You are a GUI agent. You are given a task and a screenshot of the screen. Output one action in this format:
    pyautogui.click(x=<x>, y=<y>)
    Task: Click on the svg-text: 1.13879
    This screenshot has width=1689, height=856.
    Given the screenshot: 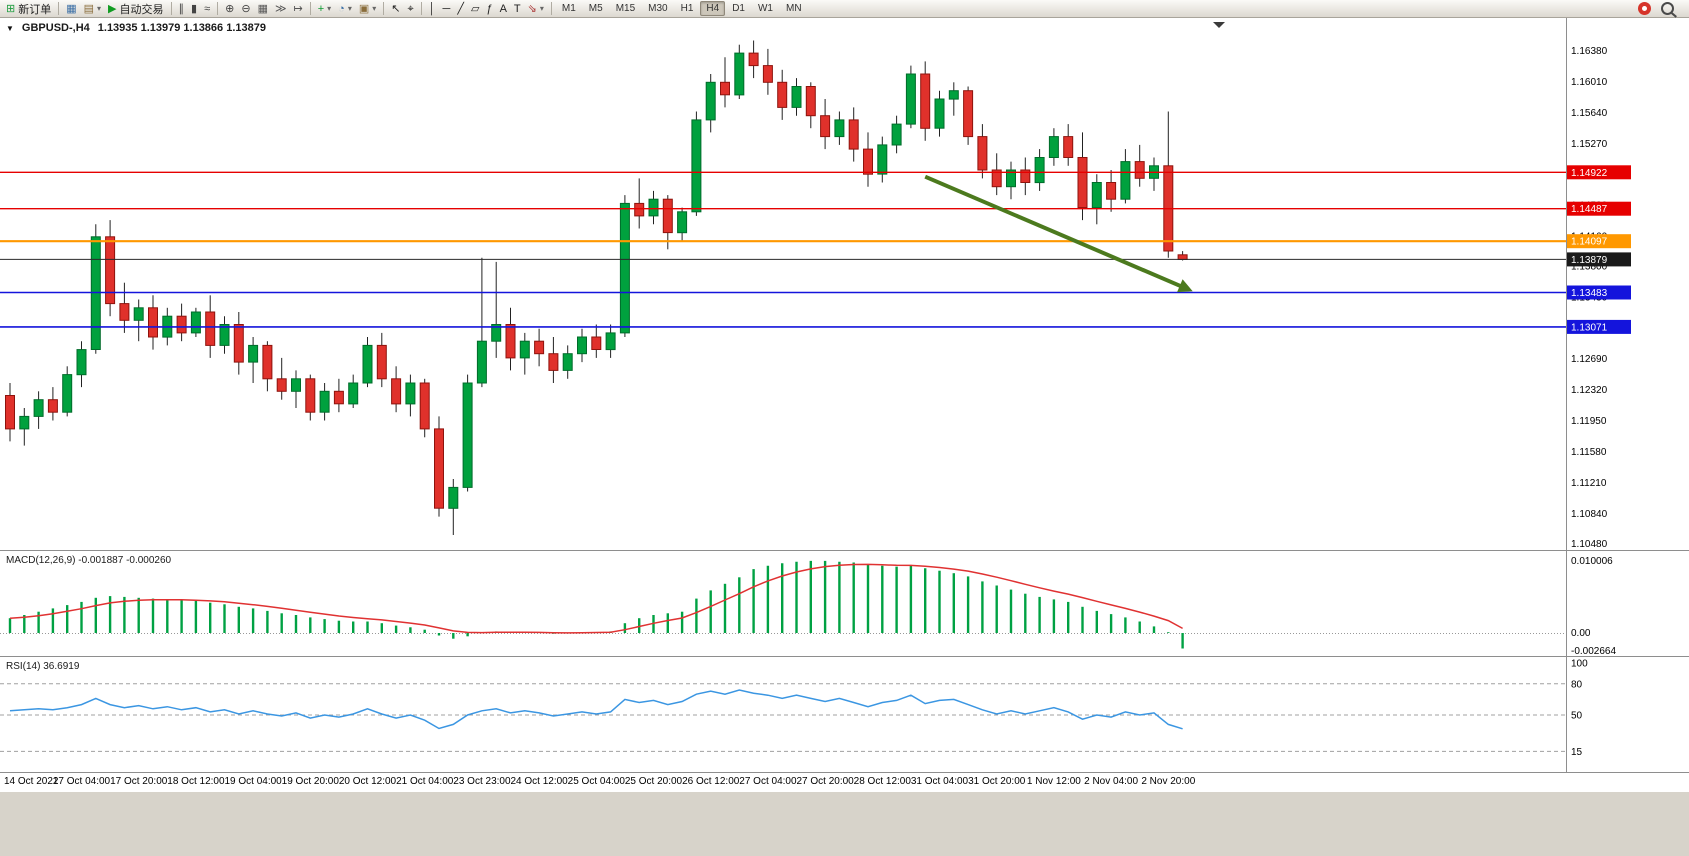 What is the action you would take?
    pyautogui.click(x=1589, y=260)
    